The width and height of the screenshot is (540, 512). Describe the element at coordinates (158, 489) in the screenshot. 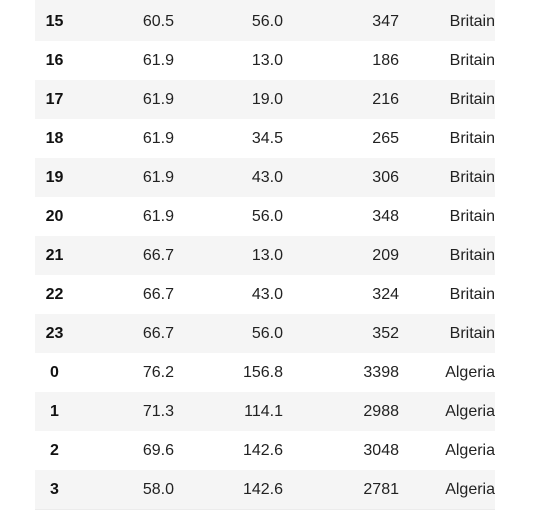

I see `cell-col1: 58.0` at that location.